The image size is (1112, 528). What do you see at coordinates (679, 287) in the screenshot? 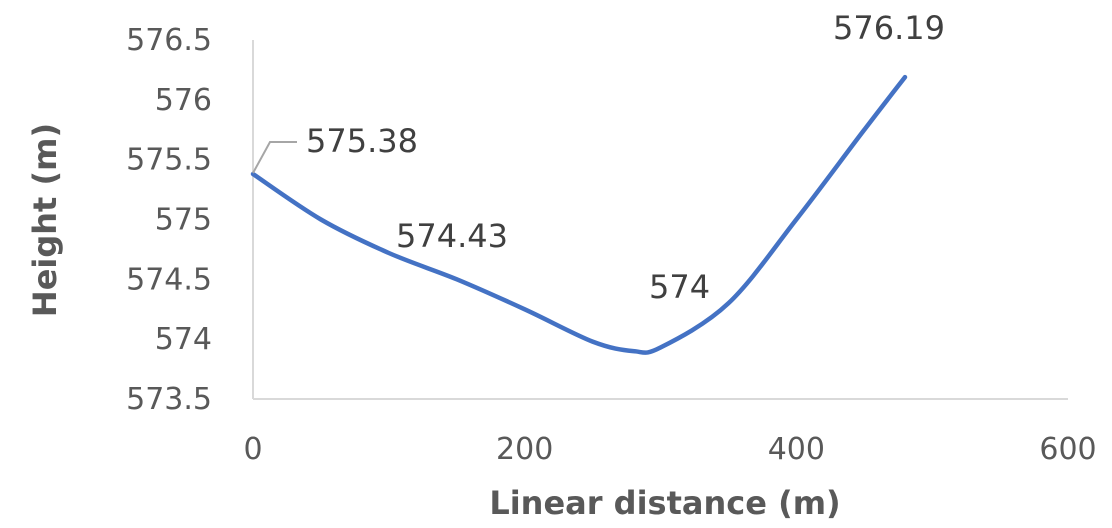
I see `data-label-min: 574` at bounding box center [679, 287].